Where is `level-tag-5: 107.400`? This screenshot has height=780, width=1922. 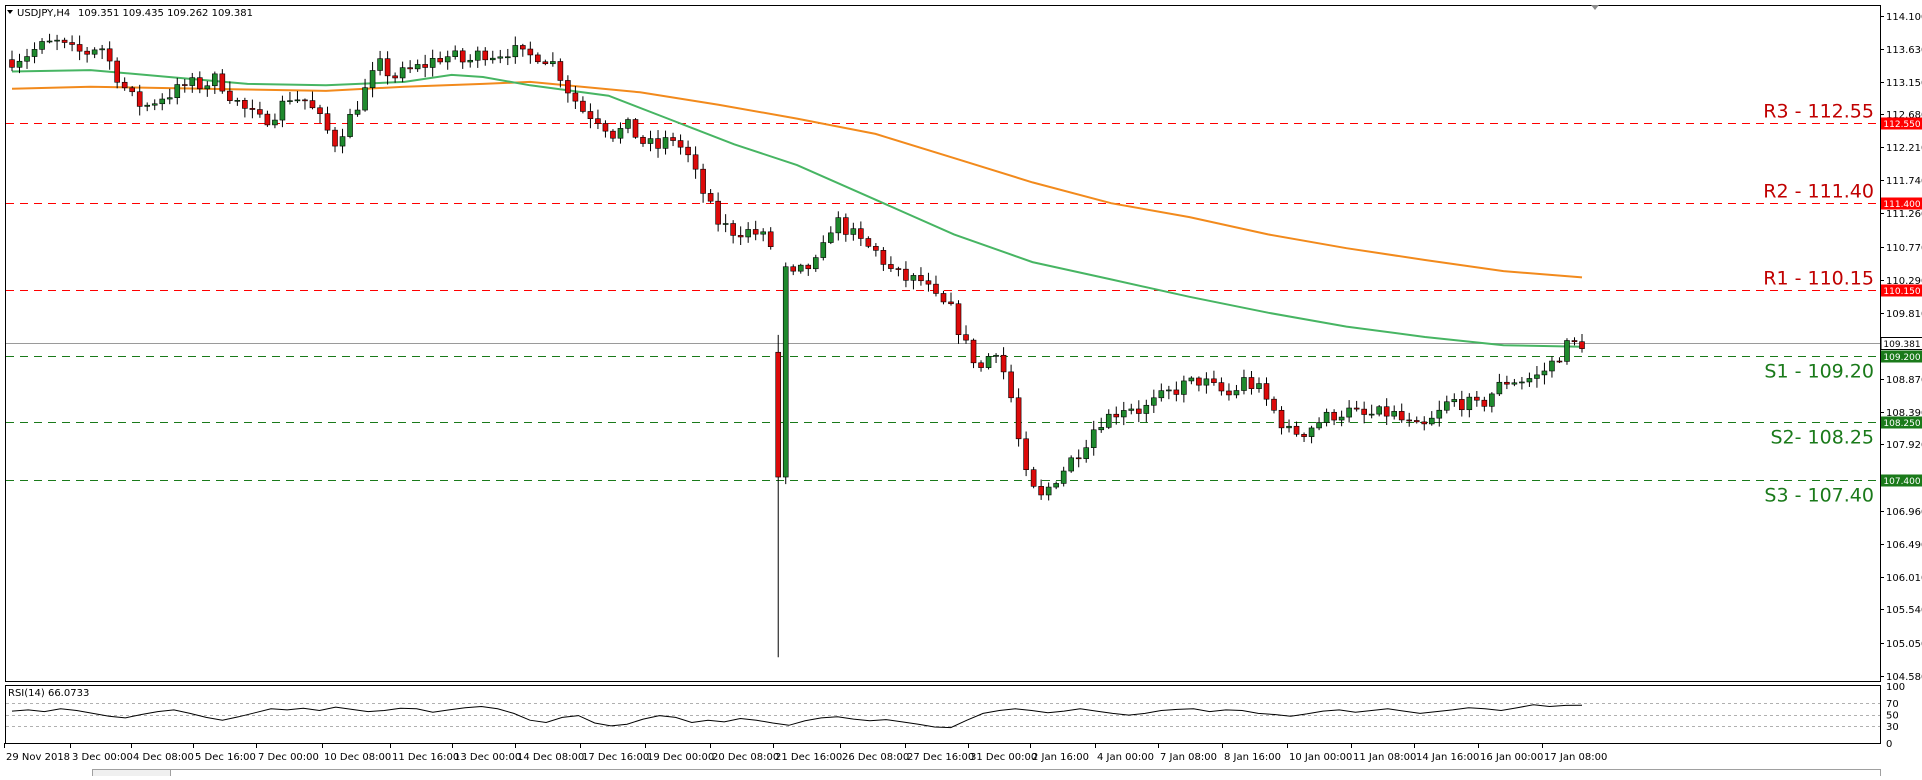
level-tag-5: 107.400 is located at coordinates (1901, 482).